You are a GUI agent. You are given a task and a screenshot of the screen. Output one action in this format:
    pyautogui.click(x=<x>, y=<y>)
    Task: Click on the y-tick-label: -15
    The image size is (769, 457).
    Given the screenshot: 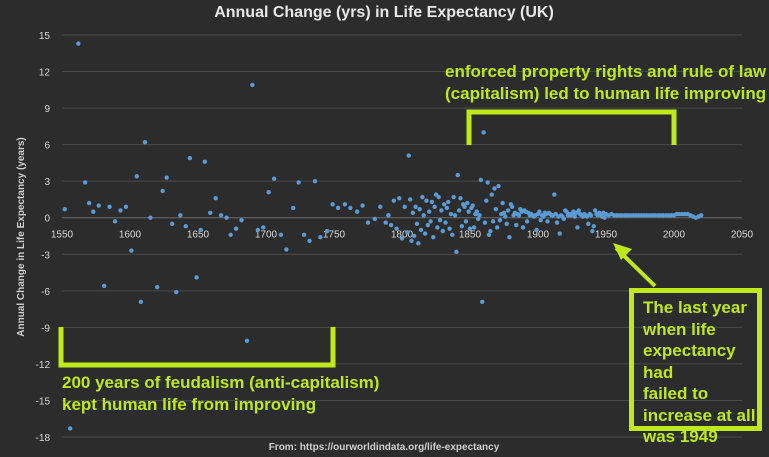 What is the action you would take?
    pyautogui.click(x=43, y=401)
    